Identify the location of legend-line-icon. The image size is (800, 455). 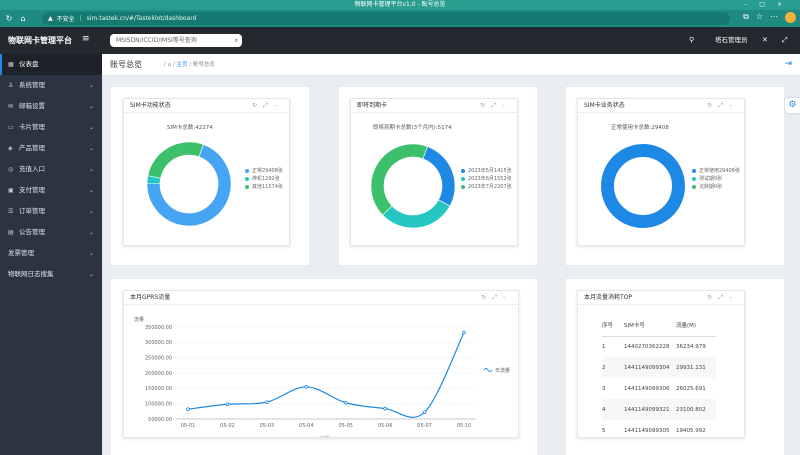
(488, 370).